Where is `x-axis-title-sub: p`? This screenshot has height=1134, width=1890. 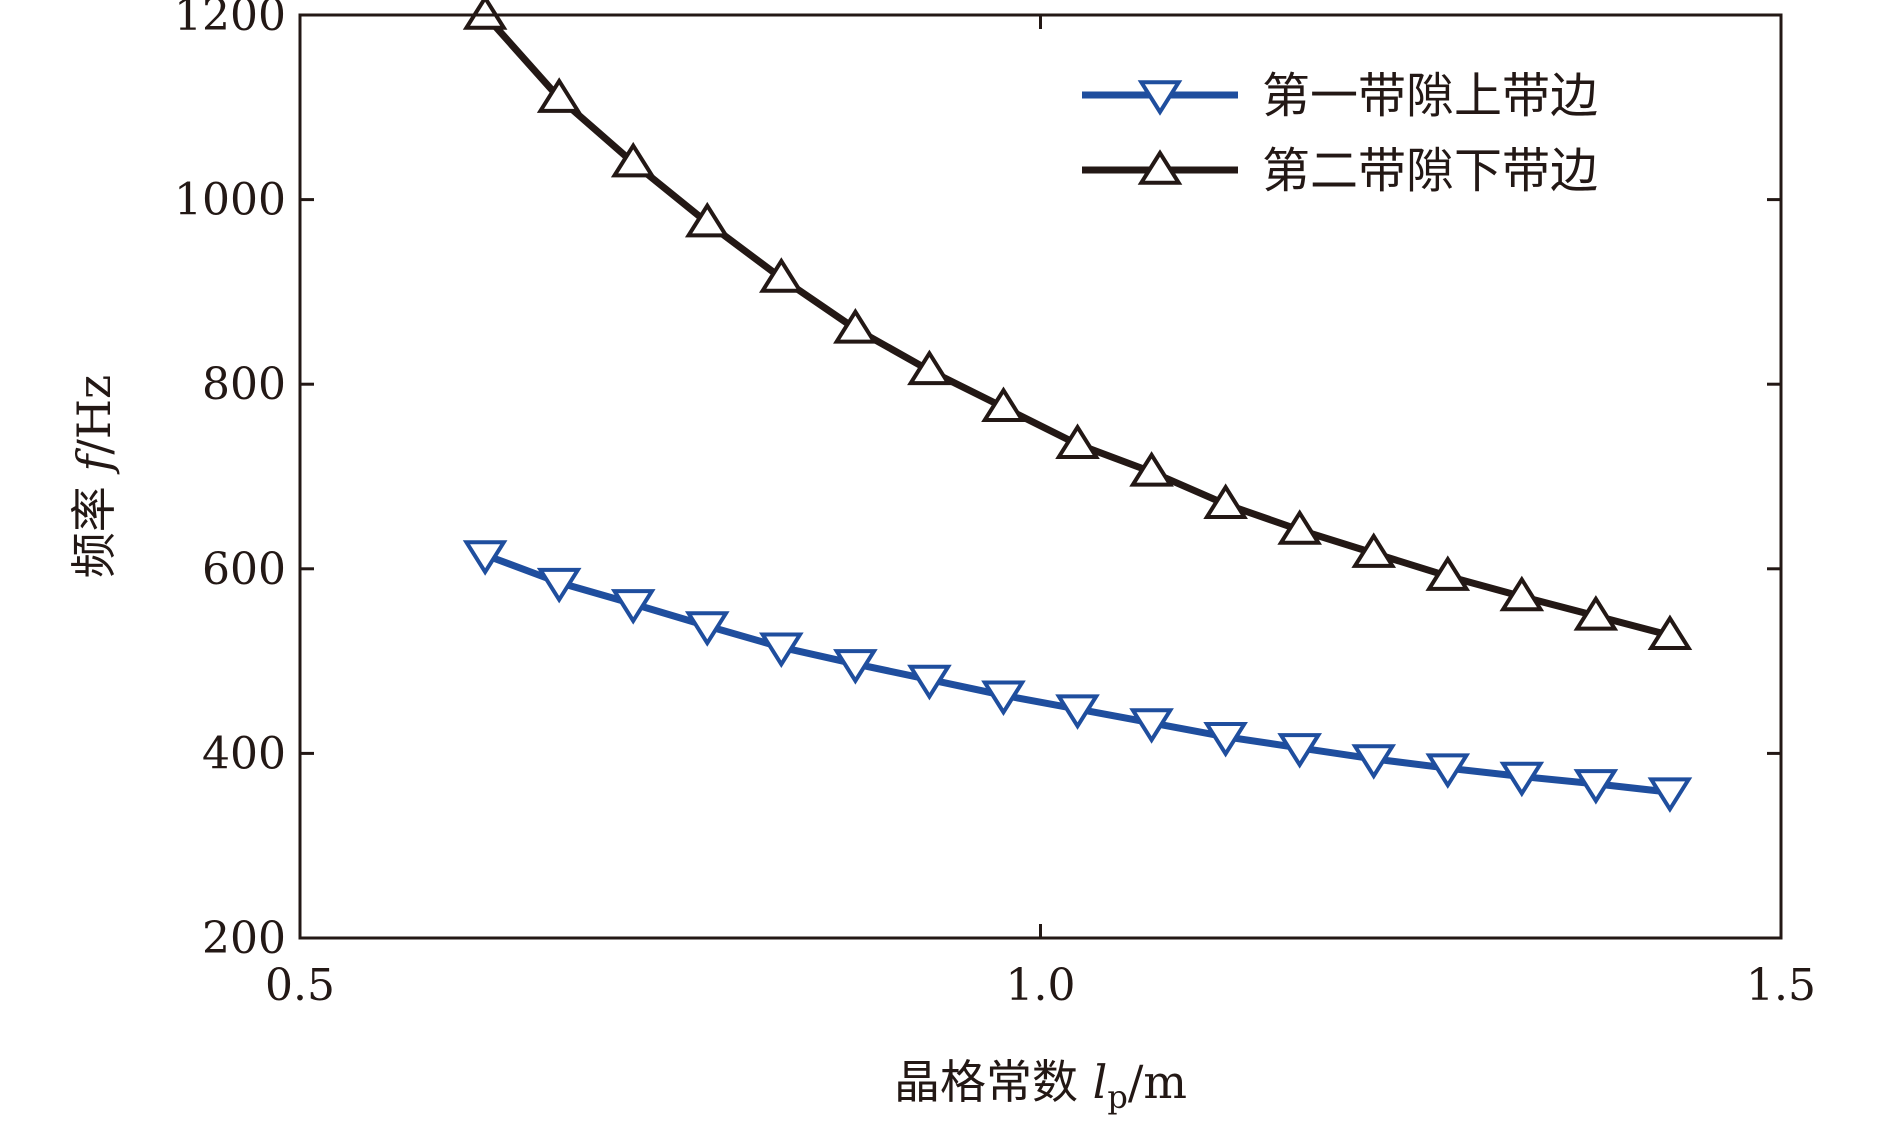
x-axis-title-sub: p is located at coordinates (1117, 1097).